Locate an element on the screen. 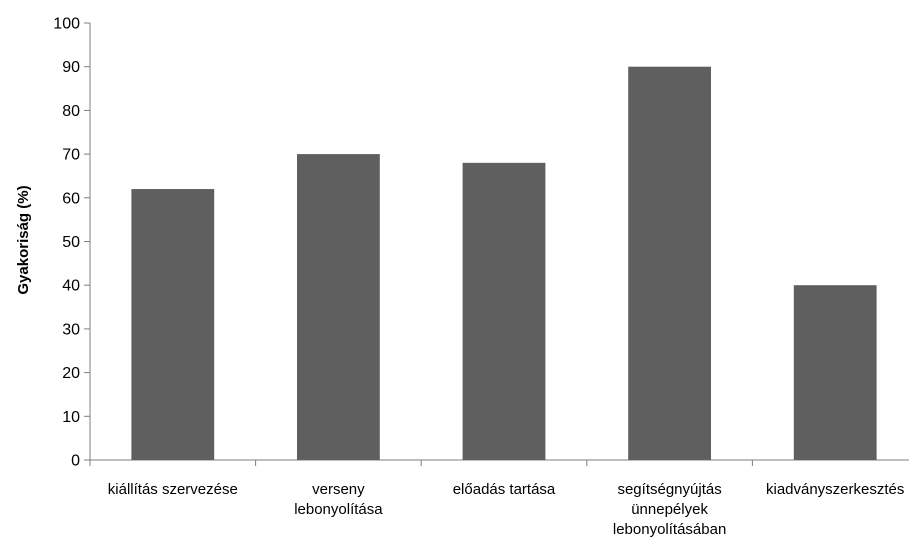  y-tick-label: 50 is located at coordinates (71, 242).